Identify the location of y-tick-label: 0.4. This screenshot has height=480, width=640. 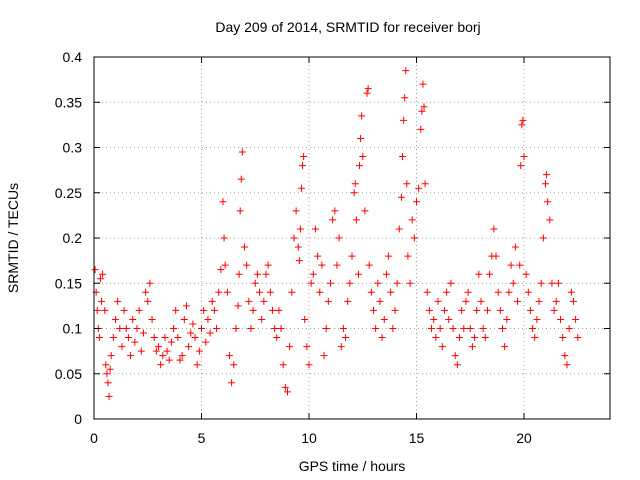
(73, 57).